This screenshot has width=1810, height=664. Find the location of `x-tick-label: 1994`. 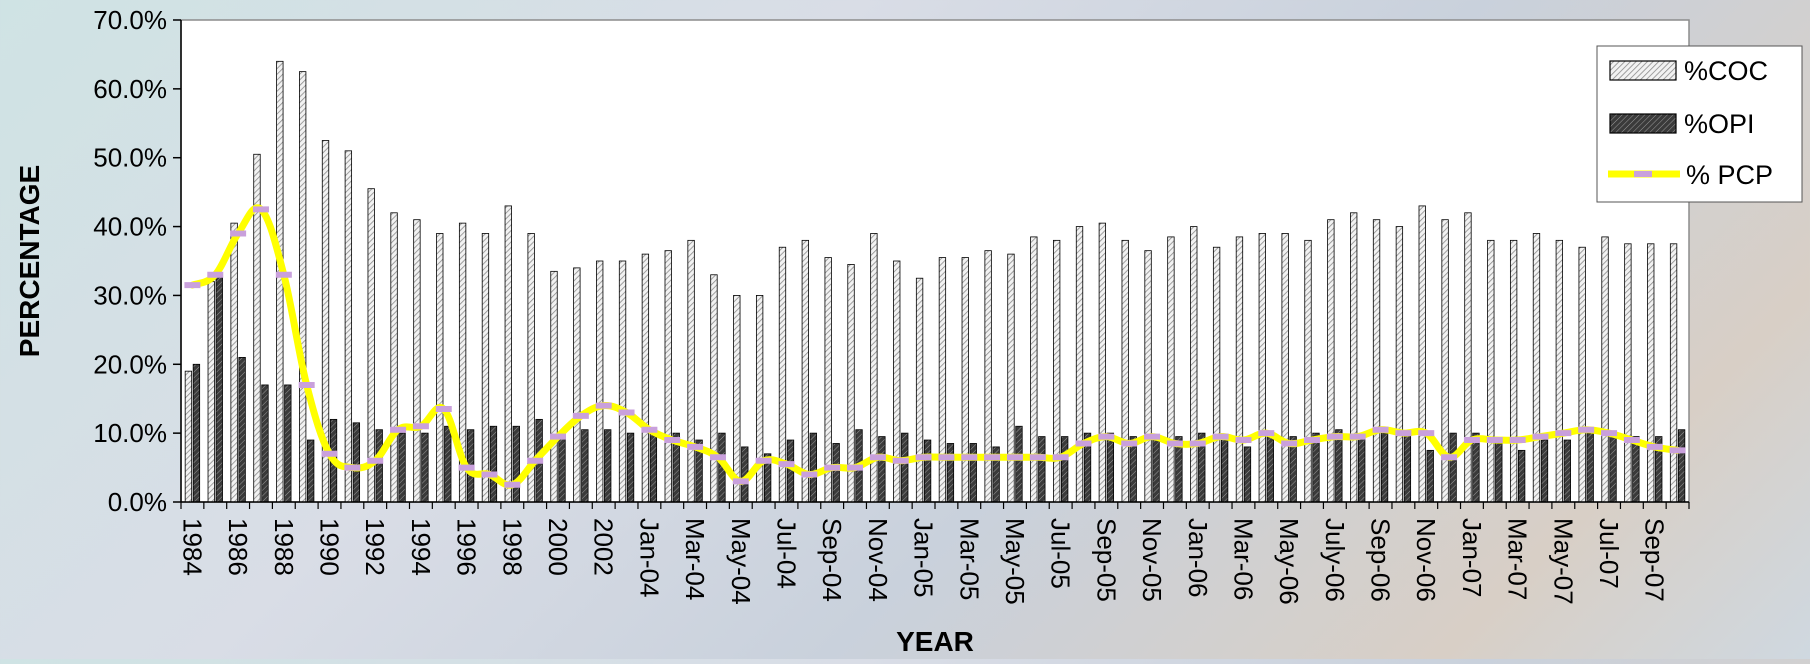

x-tick-label: 1994 is located at coordinates (421, 547).